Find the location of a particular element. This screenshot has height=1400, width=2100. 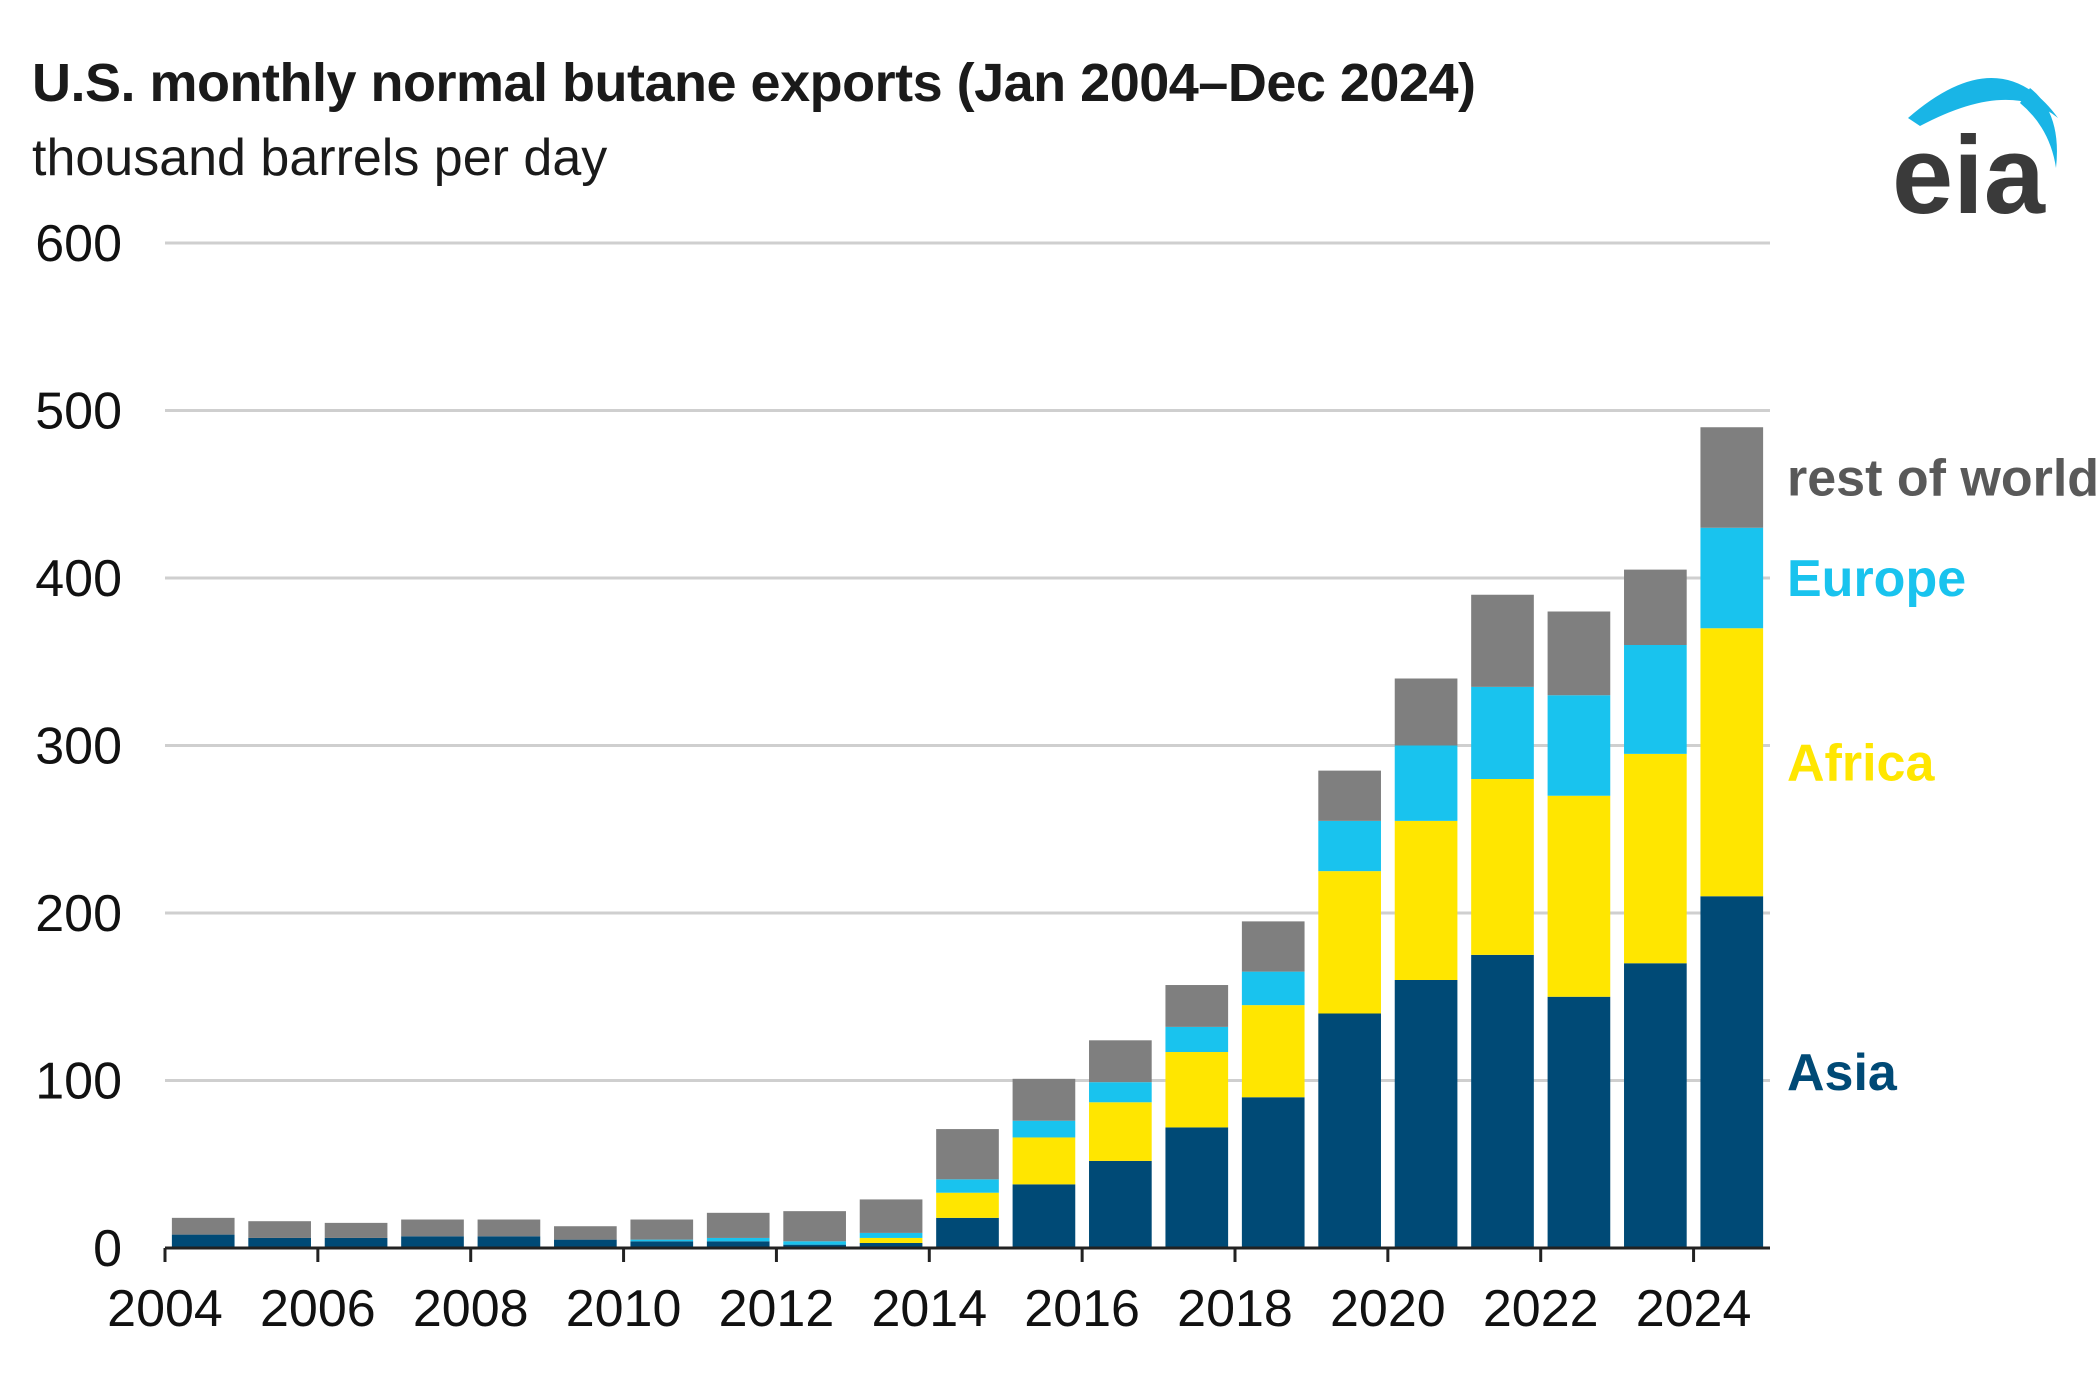

series-label-africa: Africa is located at coordinates (1861, 763).